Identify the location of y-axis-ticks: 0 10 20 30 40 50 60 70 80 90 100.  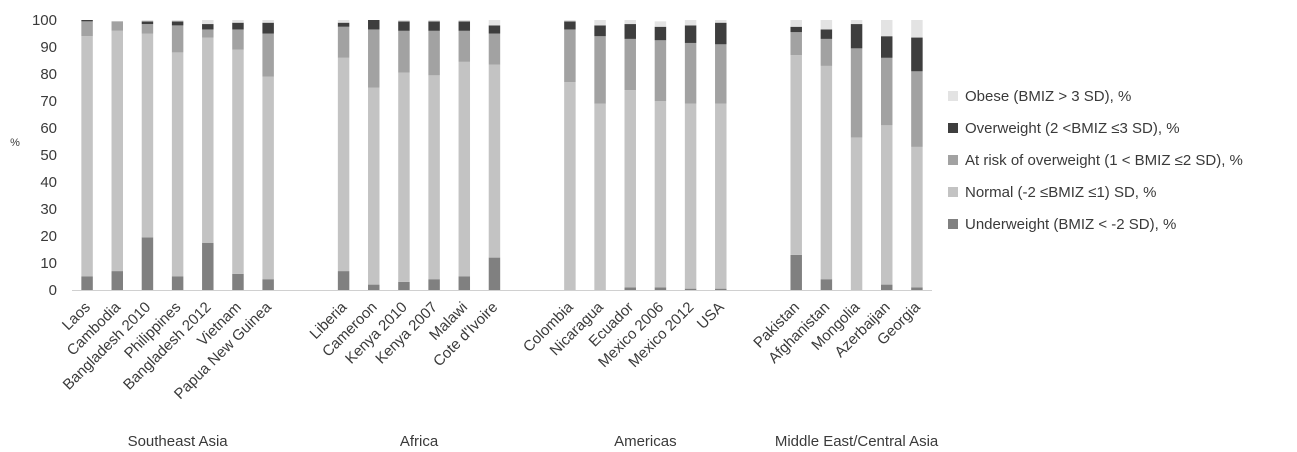
(44, 155).